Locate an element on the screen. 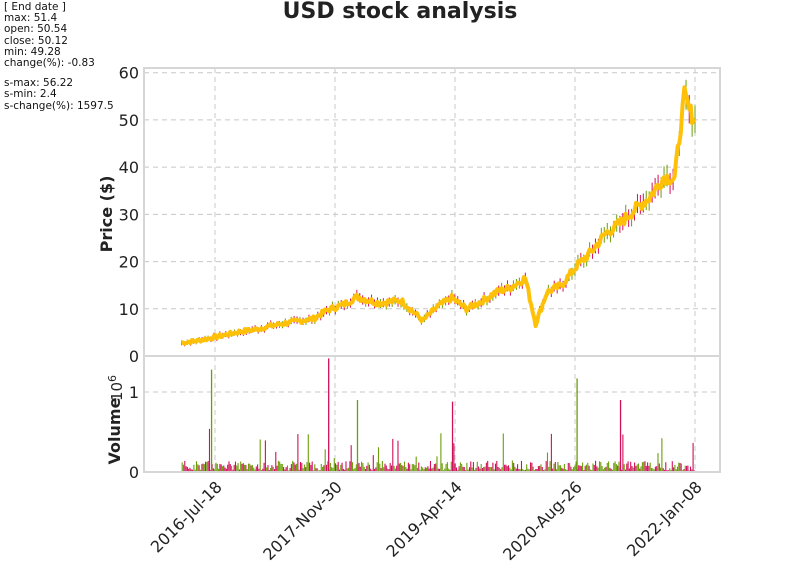 Image resolution: width=800 pixels, height=575 pixels. price-y-tick-label: 10 is located at coordinates (129, 309).